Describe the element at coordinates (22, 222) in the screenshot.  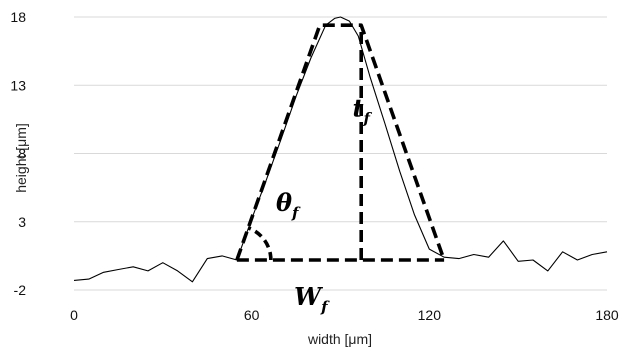
I see `y-tick-label: 3` at that location.